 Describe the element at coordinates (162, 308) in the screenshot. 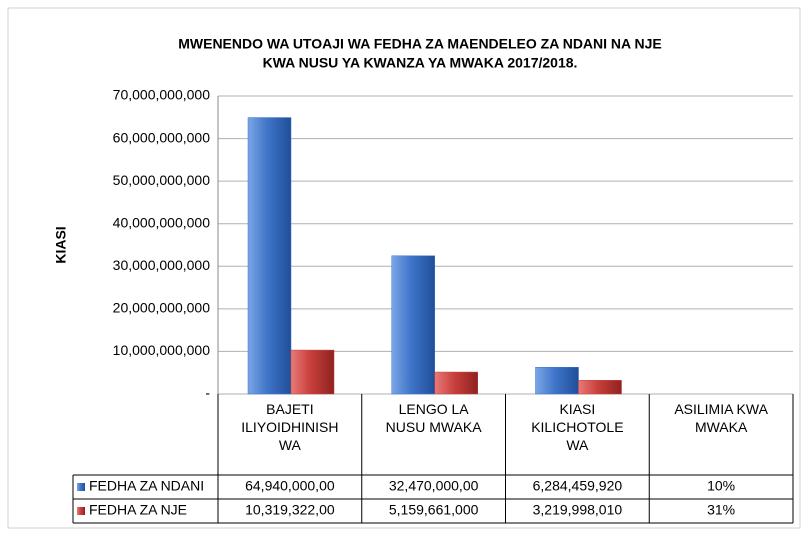

I see `y-tick-label: 20,000,000,000` at that location.